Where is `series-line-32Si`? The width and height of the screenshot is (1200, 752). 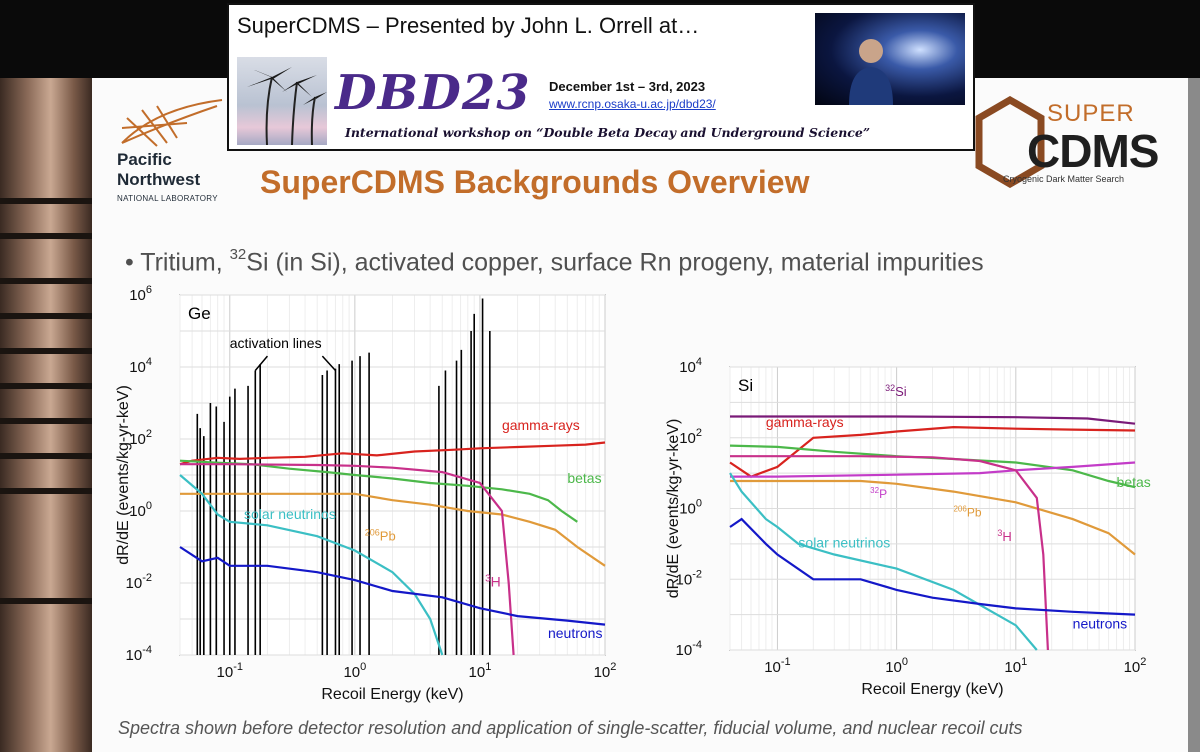
series-line-32Si is located at coordinates (933, 420).